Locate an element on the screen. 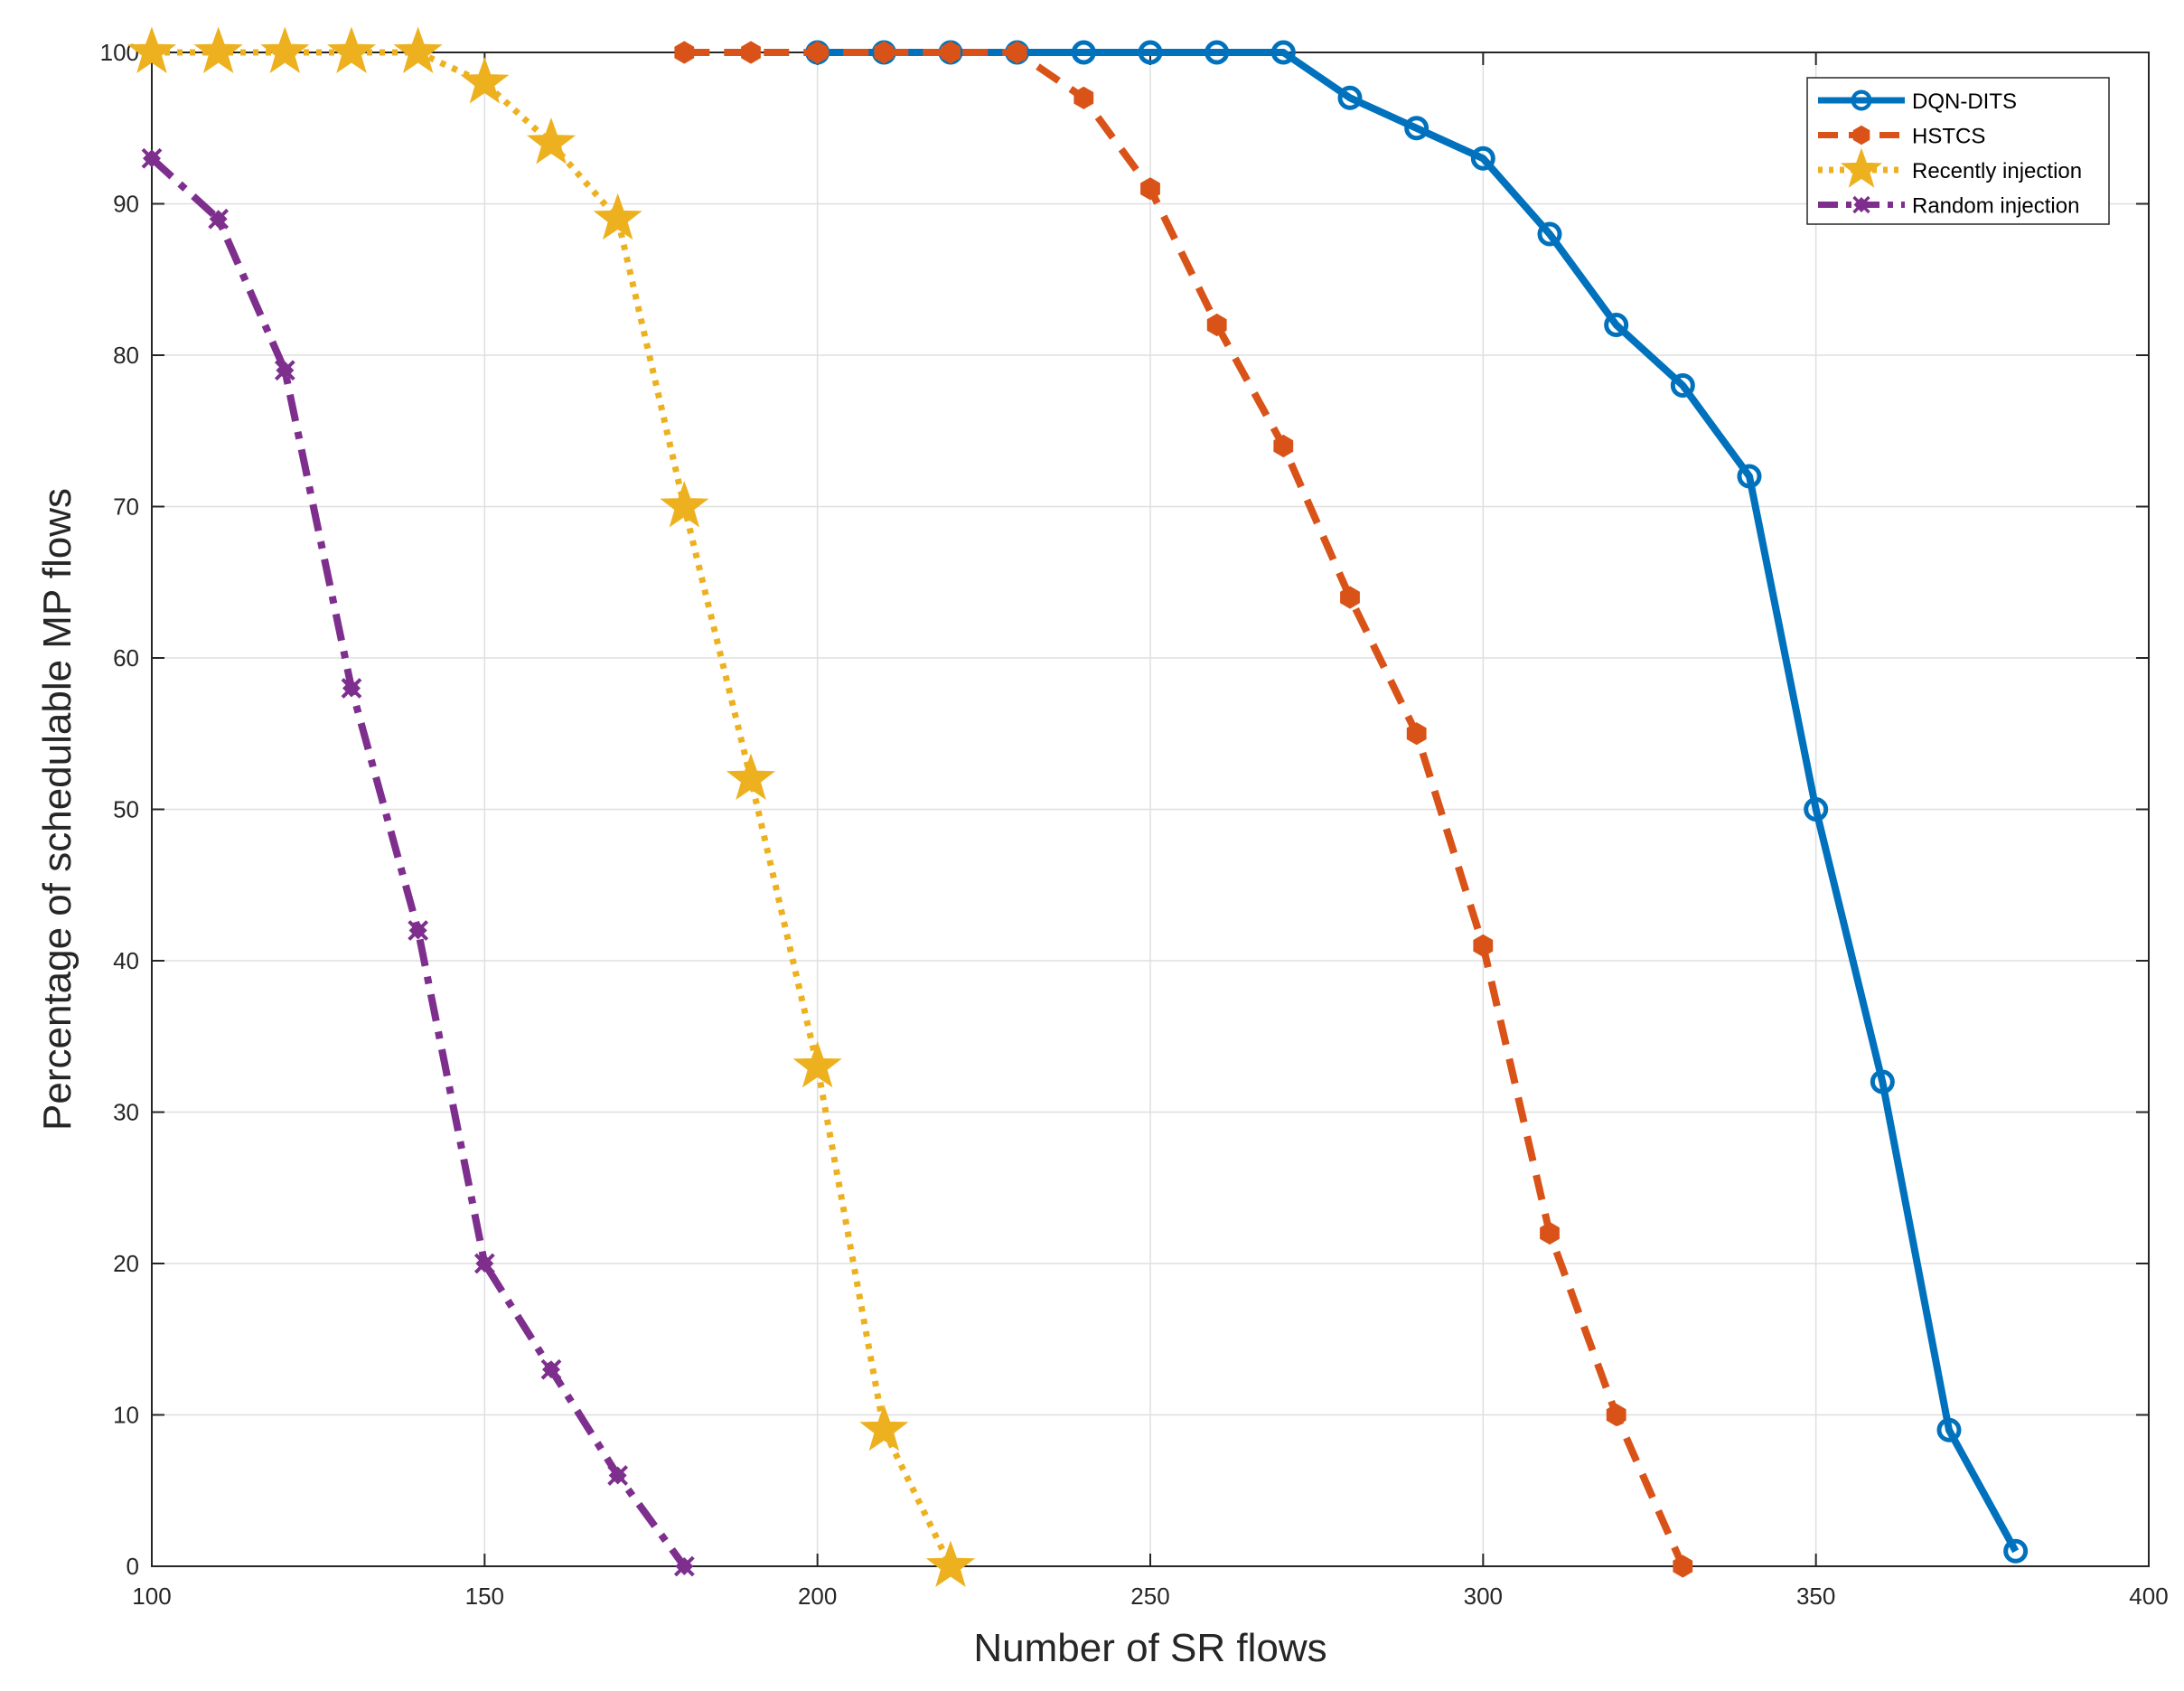 The image size is (2184, 1691). legend-label: Random injection is located at coordinates (1996, 207).